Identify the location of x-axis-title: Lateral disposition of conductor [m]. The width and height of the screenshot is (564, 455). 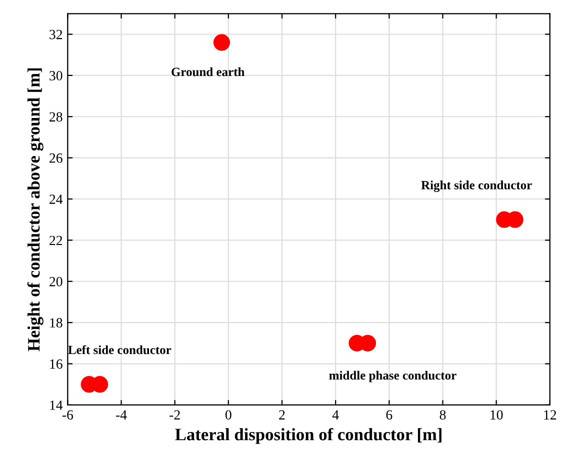
(308, 436).